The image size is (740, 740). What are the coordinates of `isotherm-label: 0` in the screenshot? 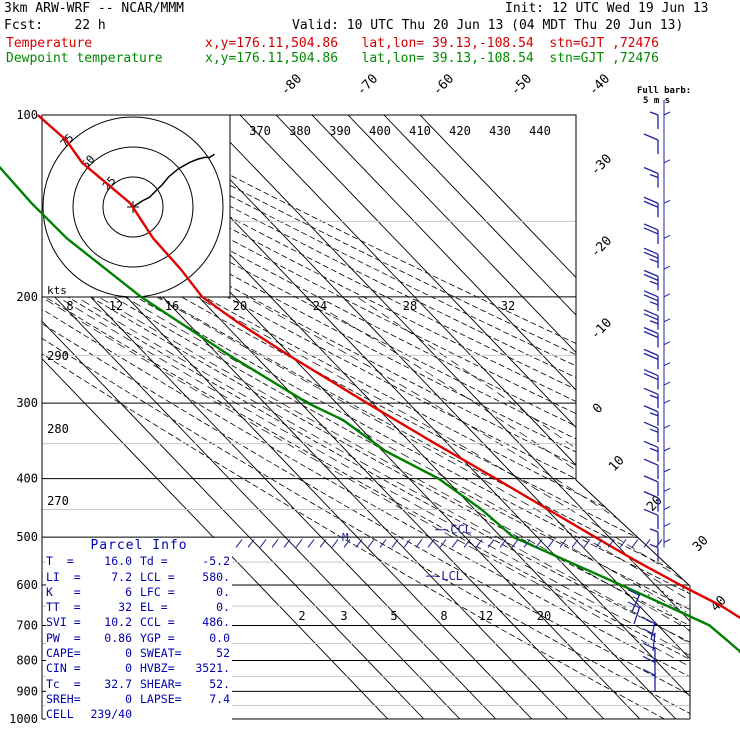 It's located at (598, 409).